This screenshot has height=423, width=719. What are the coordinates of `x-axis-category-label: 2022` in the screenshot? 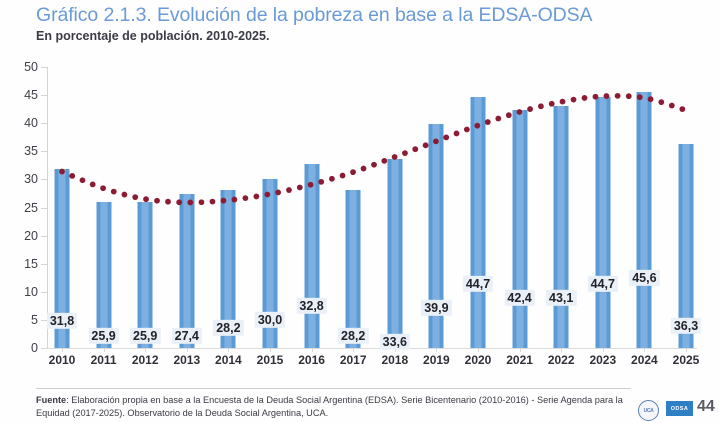 It's located at (561, 360).